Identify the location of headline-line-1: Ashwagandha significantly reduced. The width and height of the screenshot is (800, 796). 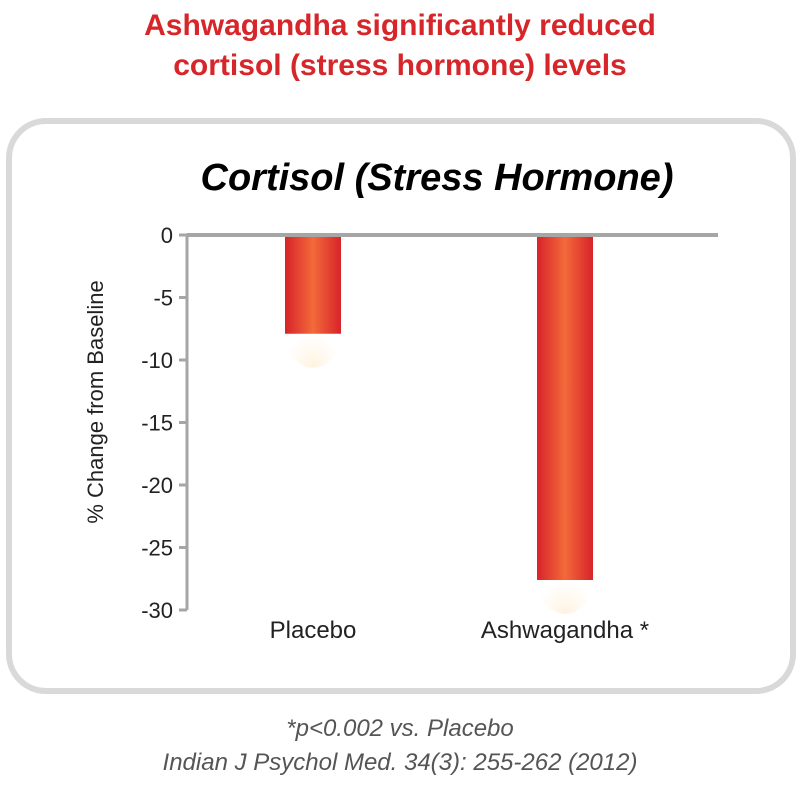
(400, 25).